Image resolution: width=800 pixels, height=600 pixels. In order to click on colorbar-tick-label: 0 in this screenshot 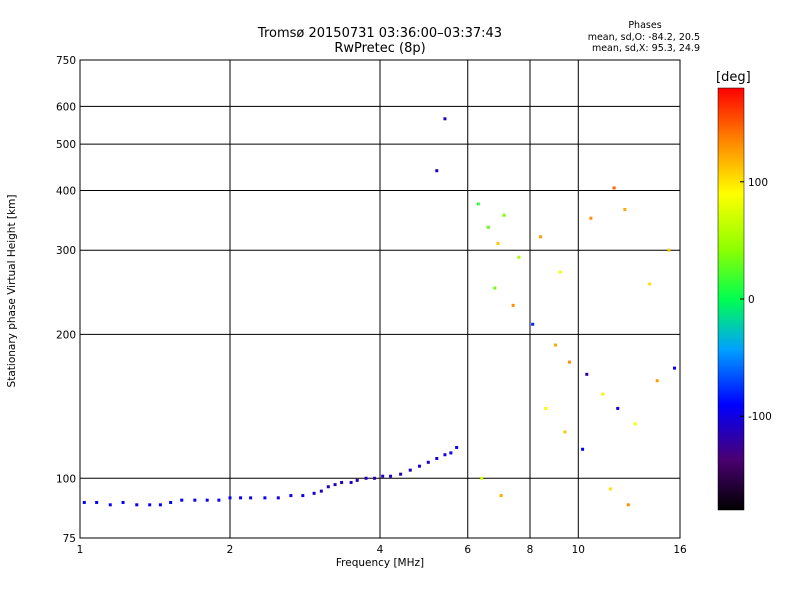, I will do `click(751, 300)`.